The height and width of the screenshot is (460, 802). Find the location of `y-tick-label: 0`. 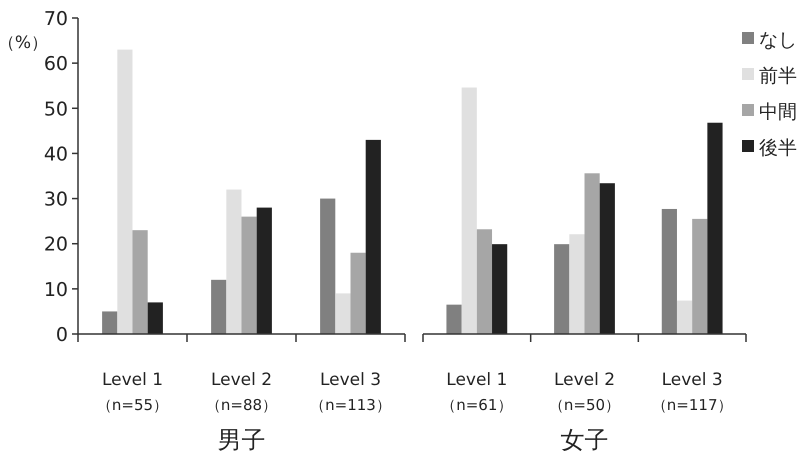

y-tick-label: 0 is located at coordinates (62, 335).